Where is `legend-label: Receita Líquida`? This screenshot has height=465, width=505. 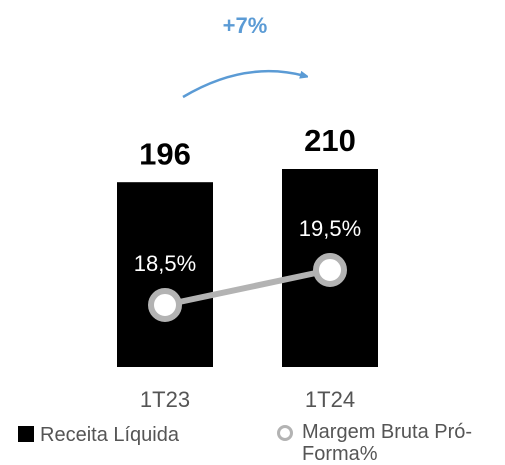 legend-label: Receita Líquida is located at coordinates (109, 435).